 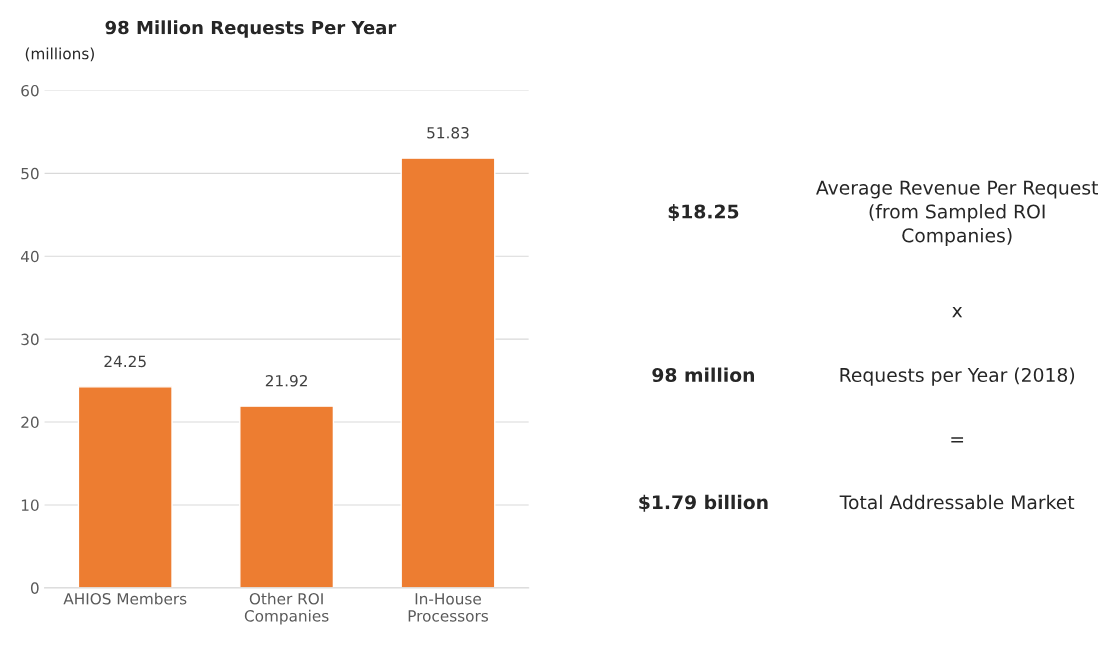 What do you see at coordinates (125, 361) in the screenshot?
I see `data-label: 24.25` at bounding box center [125, 361].